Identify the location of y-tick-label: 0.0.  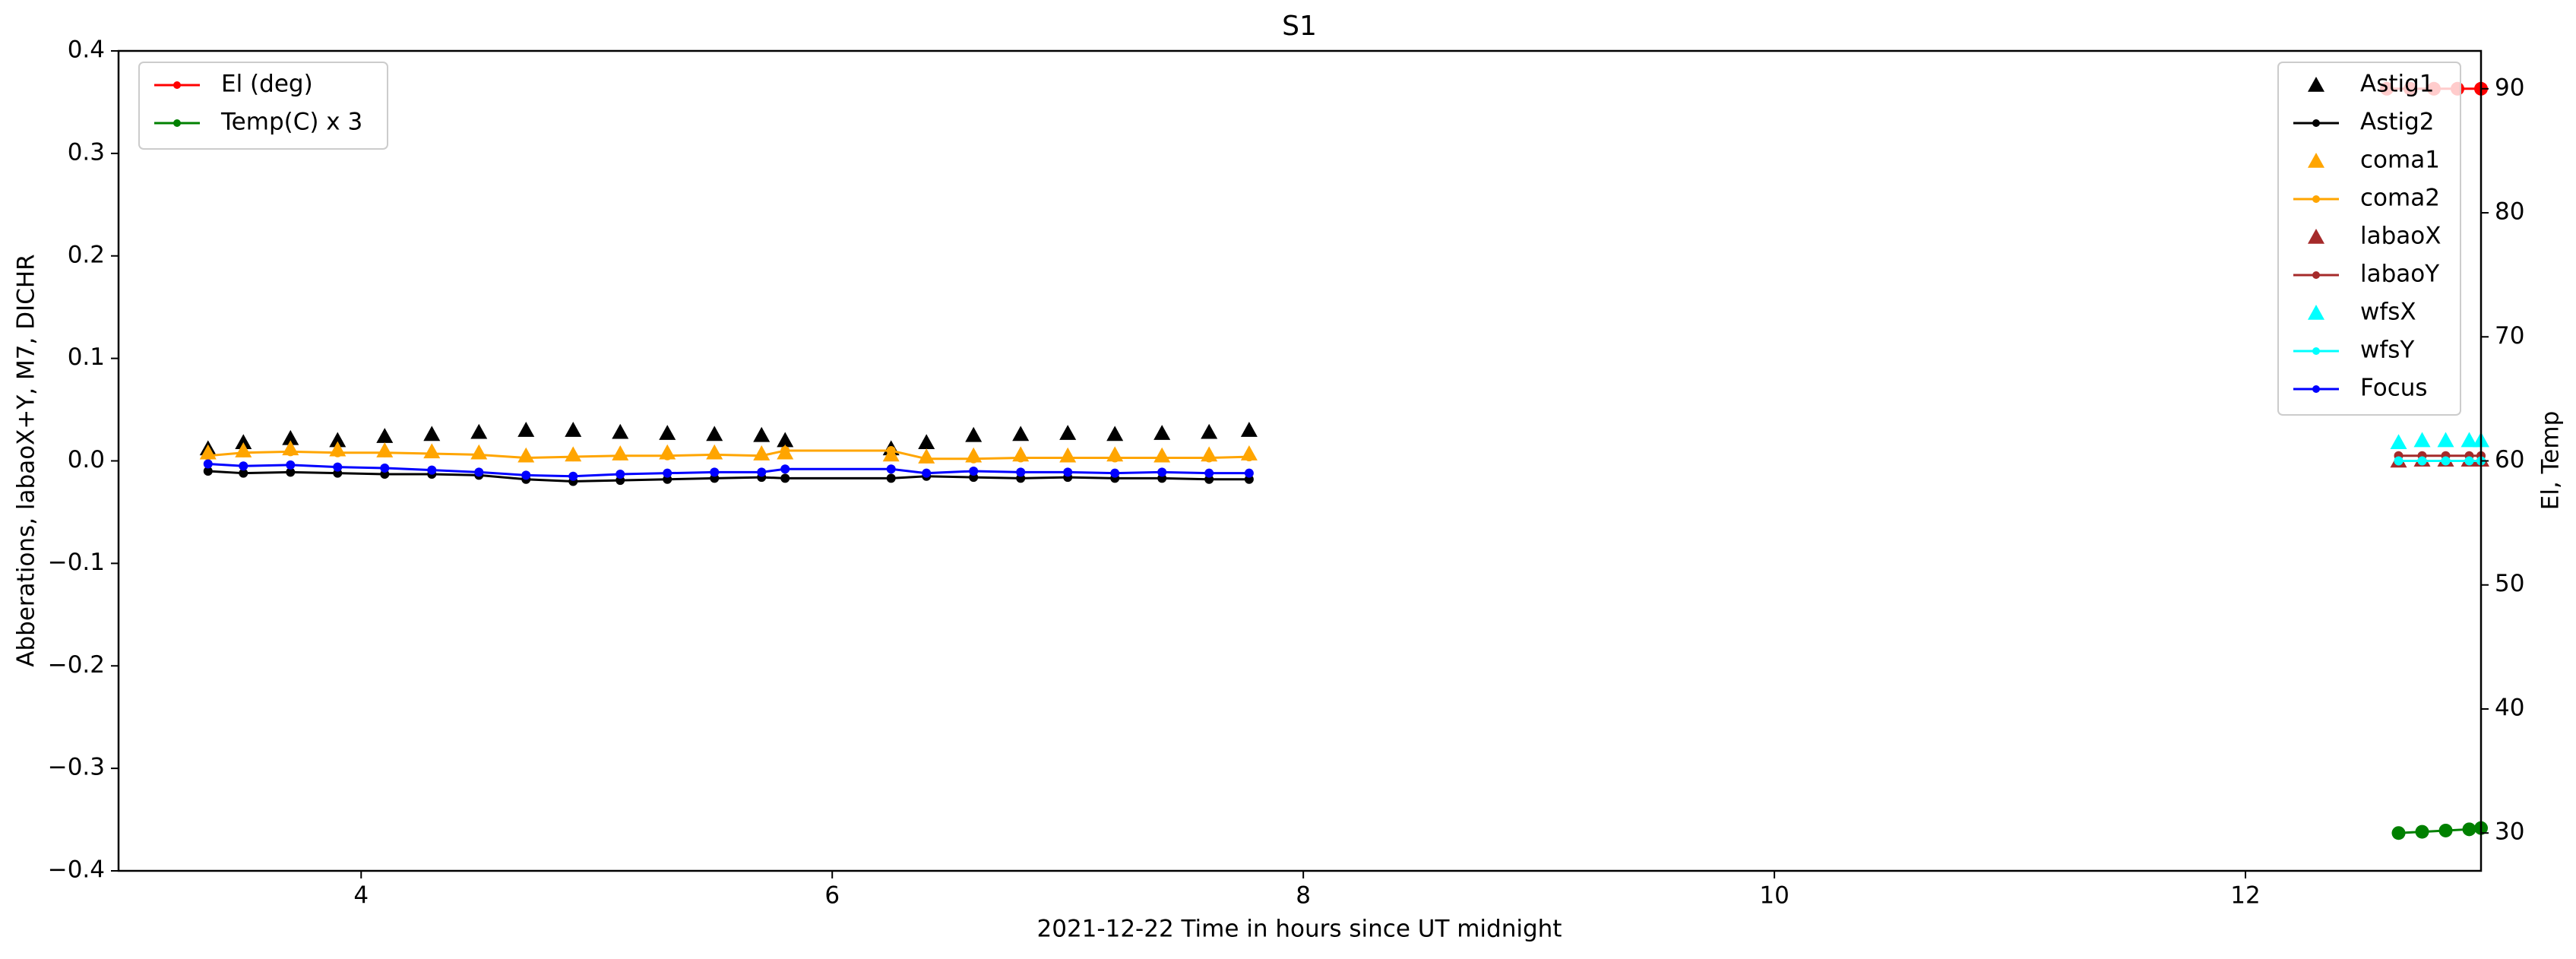
(86, 459).